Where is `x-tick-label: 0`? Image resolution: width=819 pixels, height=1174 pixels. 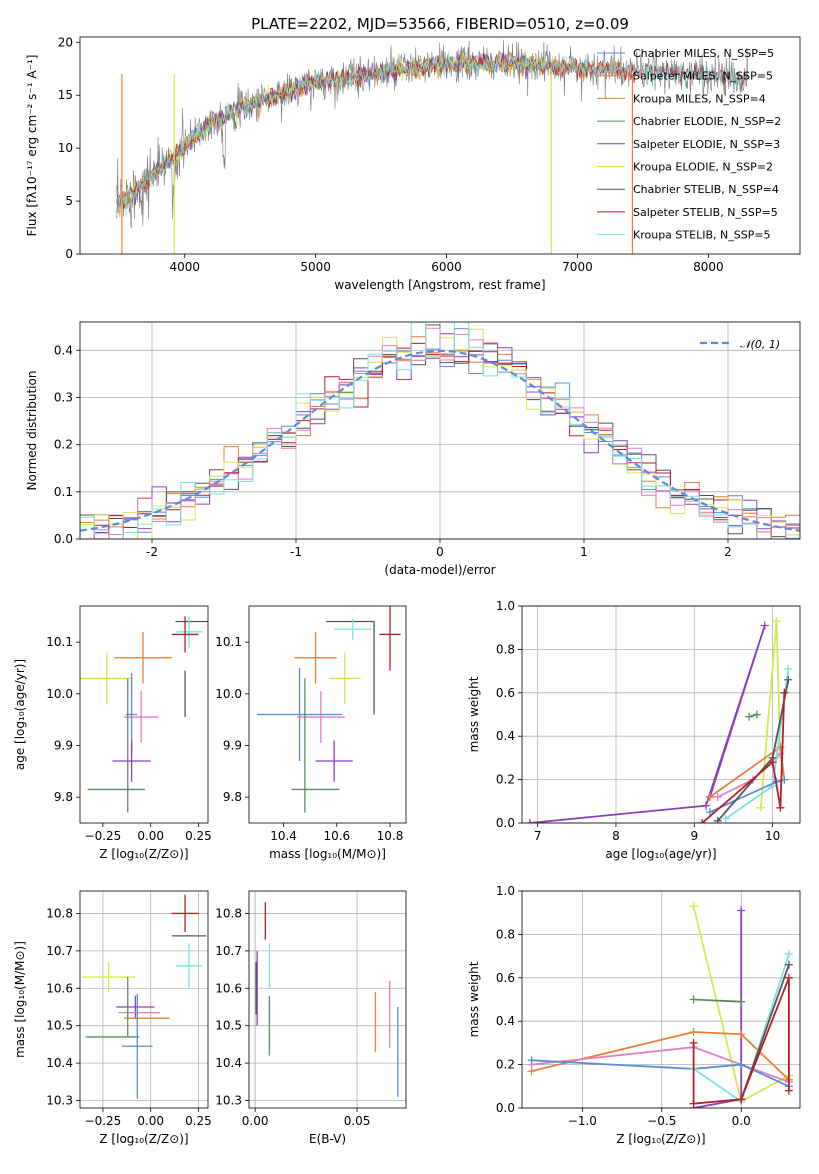 x-tick-label: 0 is located at coordinates (440, 552).